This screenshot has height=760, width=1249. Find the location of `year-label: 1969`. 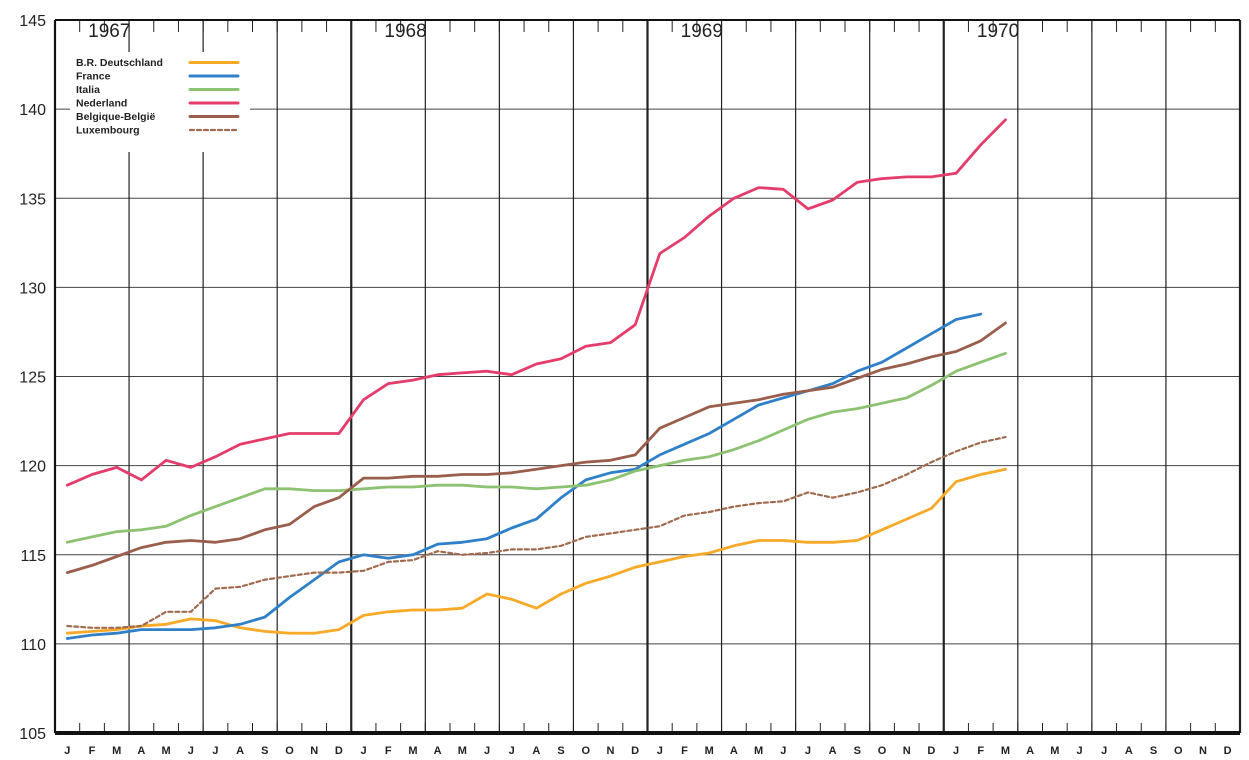

year-label: 1969 is located at coordinates (702, 31).